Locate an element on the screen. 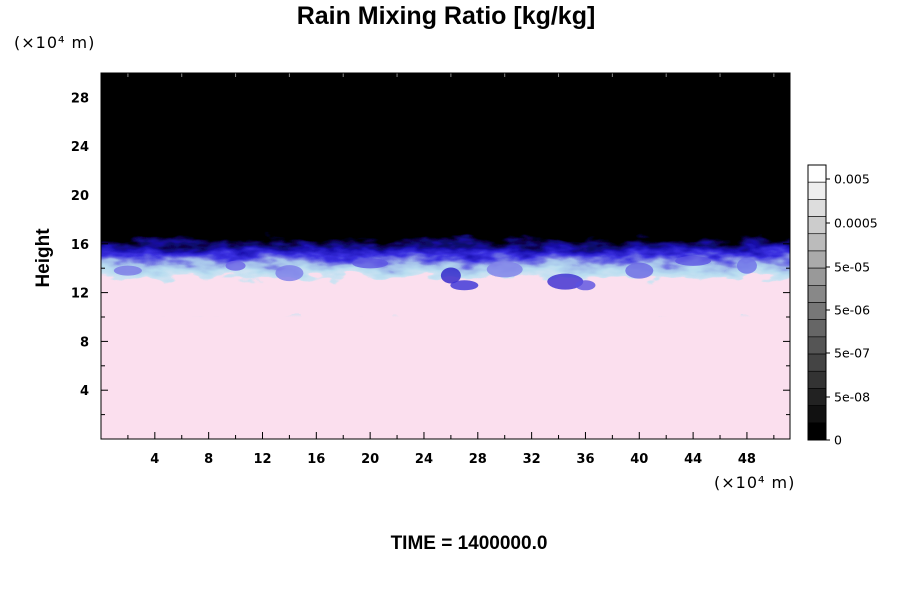  colorbar-label: 5e-06 is located at coordinates (852, 310).